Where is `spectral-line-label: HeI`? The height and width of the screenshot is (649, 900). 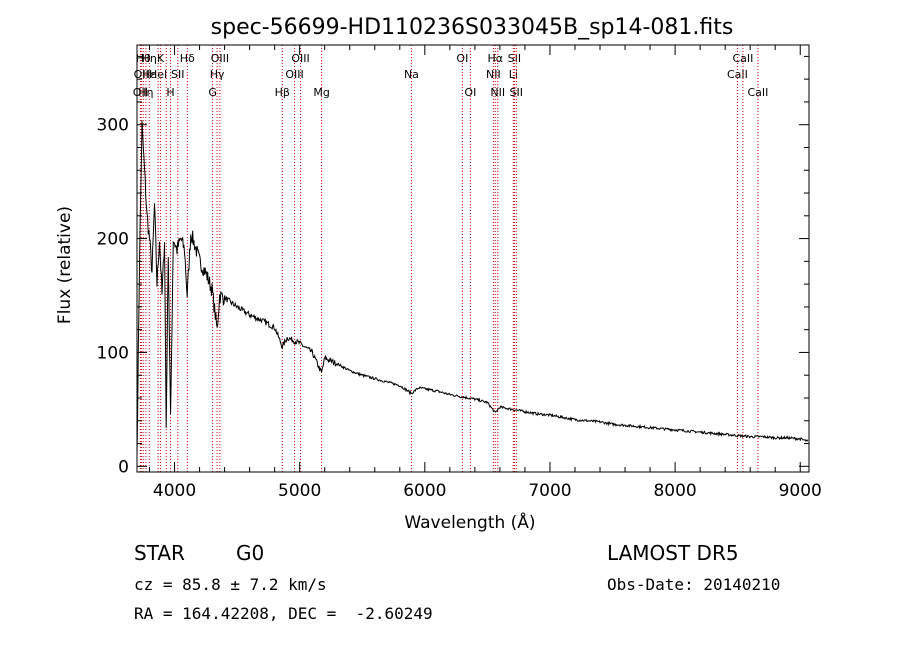
spectral-line-label: HeI is located at coordinates (158, 74).